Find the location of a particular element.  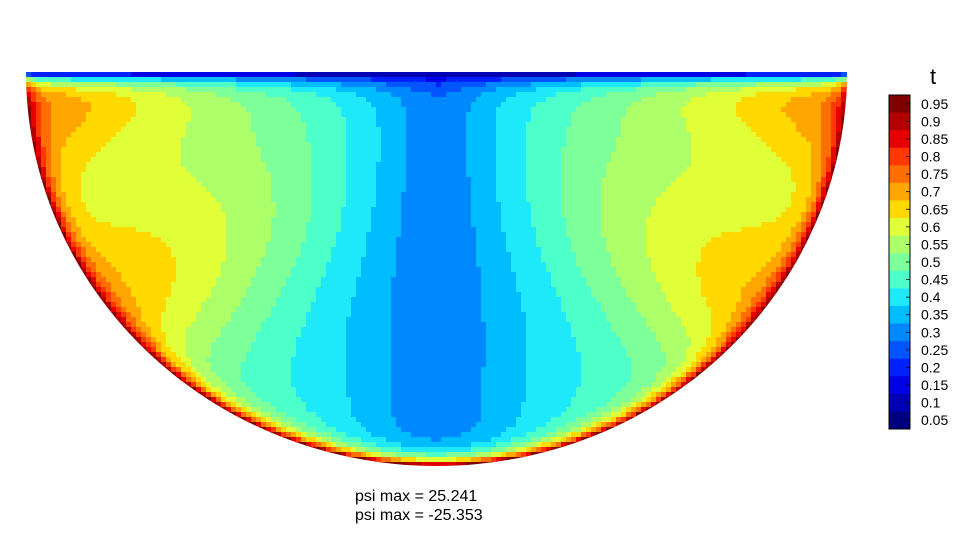

colorbar-tick-label: 0.2 is located at coordinates (931, 367).